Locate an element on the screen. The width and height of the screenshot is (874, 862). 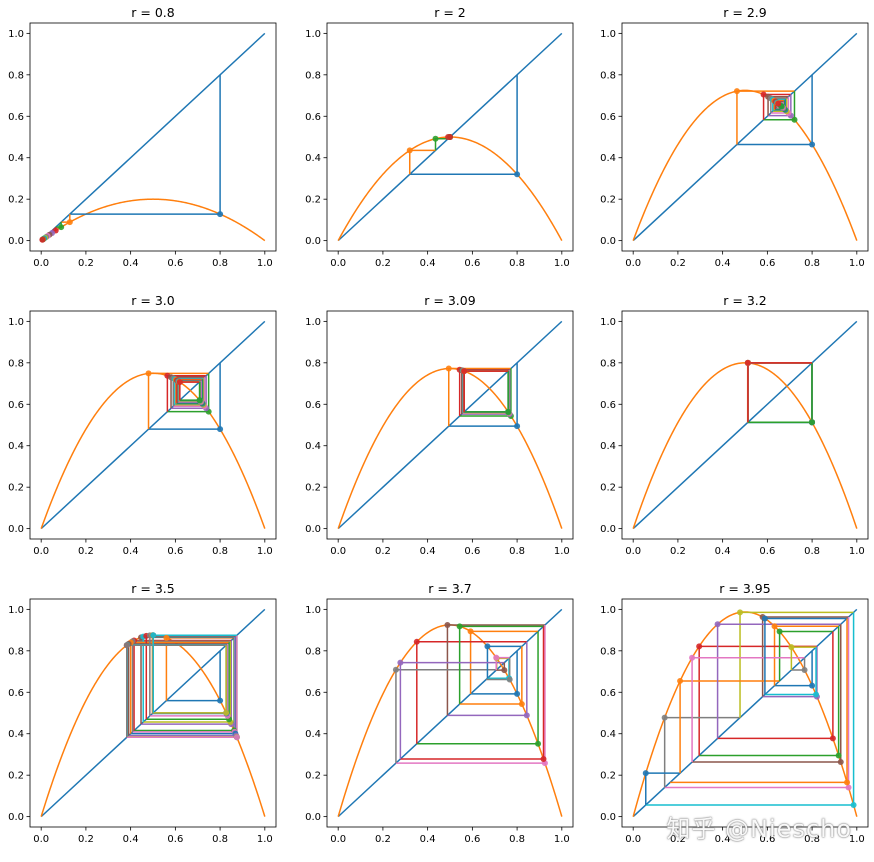
watermark-text: 知乎 @Niescho is located at coordinates (759, 829).